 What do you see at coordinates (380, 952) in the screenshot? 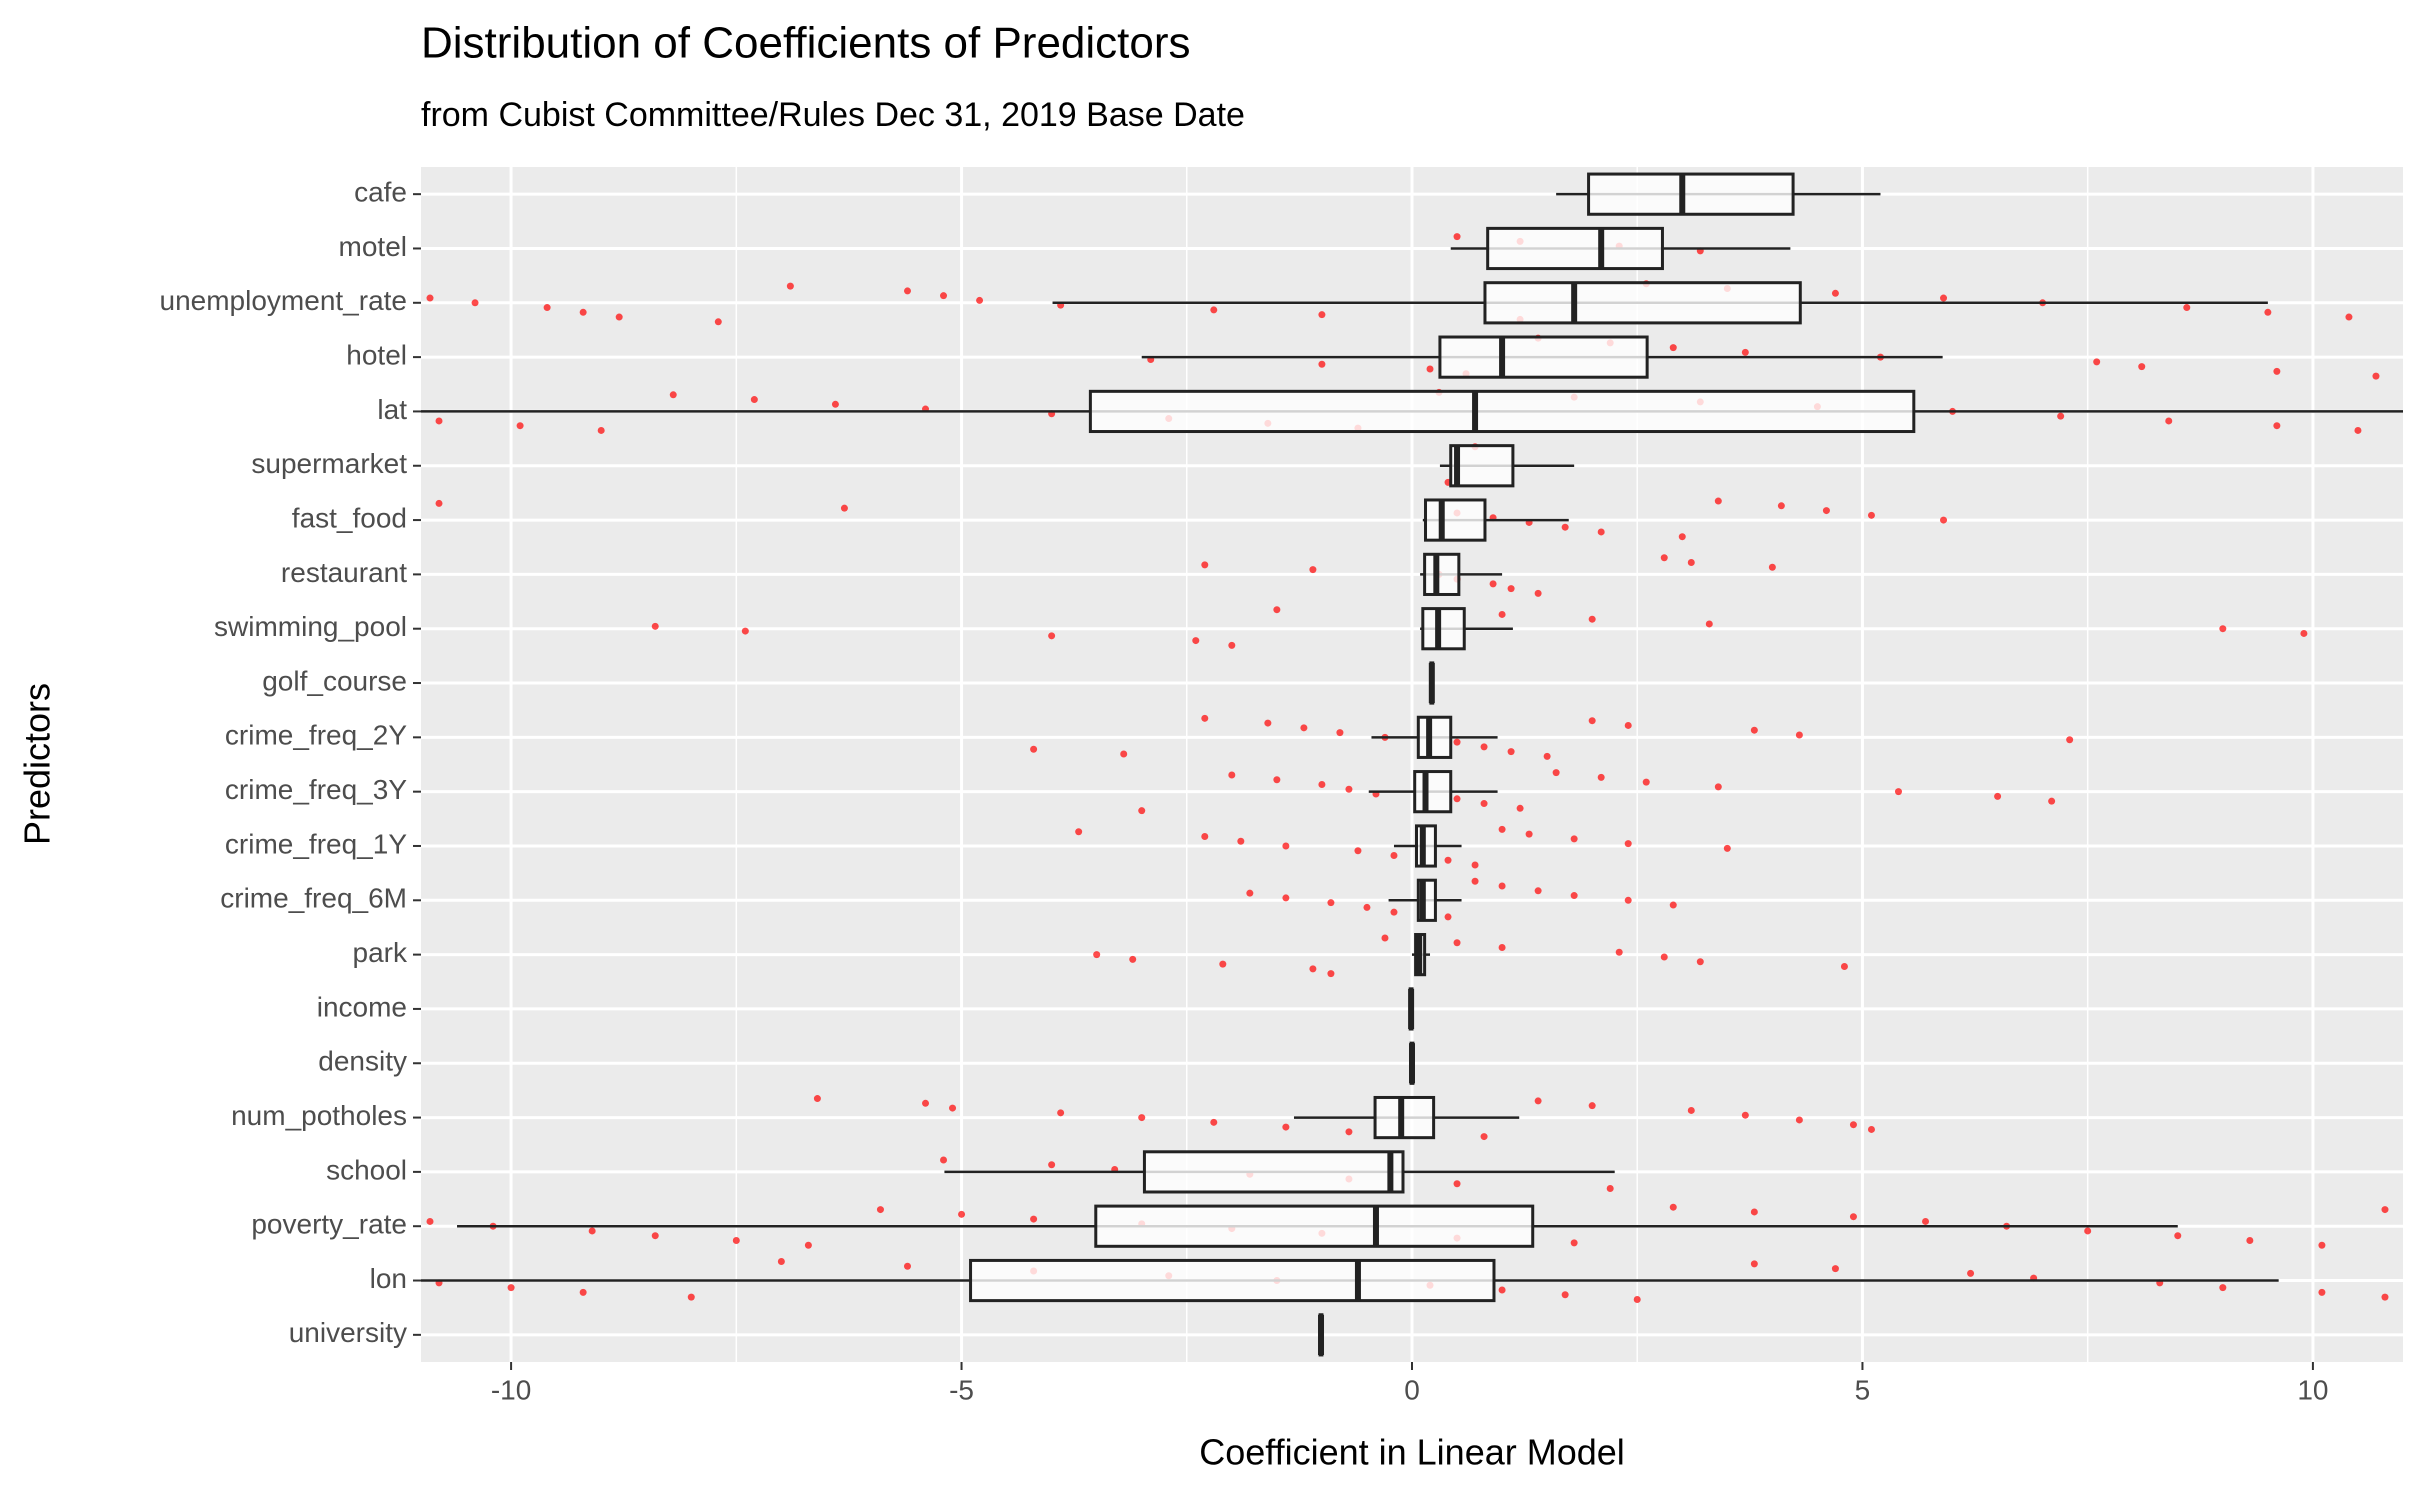
I see `y-tick-label: park` at bounding box center [380, 952].